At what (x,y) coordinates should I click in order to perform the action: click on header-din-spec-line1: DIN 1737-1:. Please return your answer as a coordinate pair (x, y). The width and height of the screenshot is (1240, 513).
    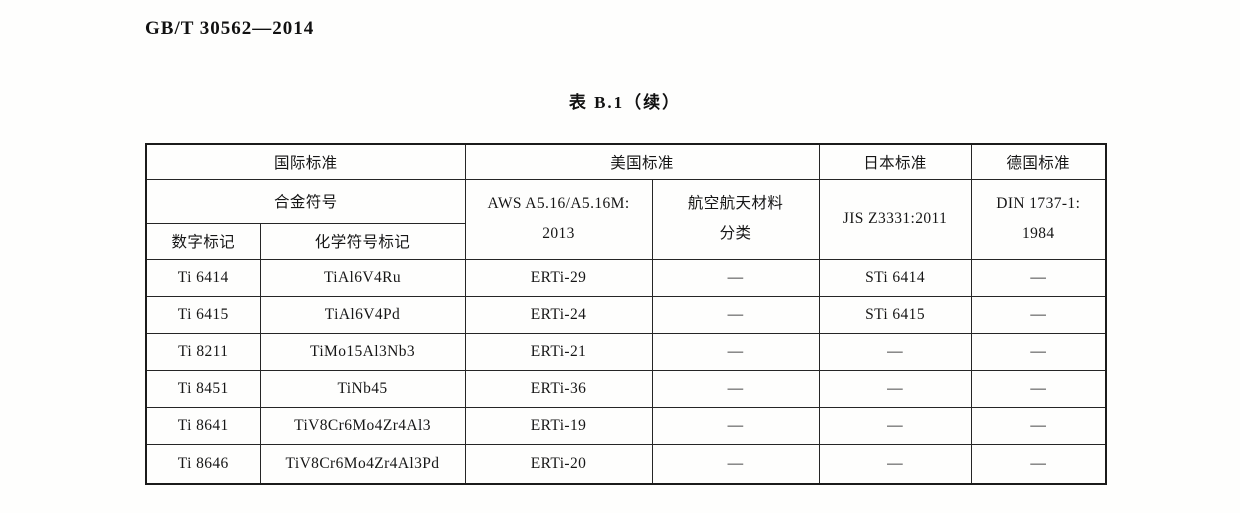
    Looking at the image, I should click on (1038, 203).